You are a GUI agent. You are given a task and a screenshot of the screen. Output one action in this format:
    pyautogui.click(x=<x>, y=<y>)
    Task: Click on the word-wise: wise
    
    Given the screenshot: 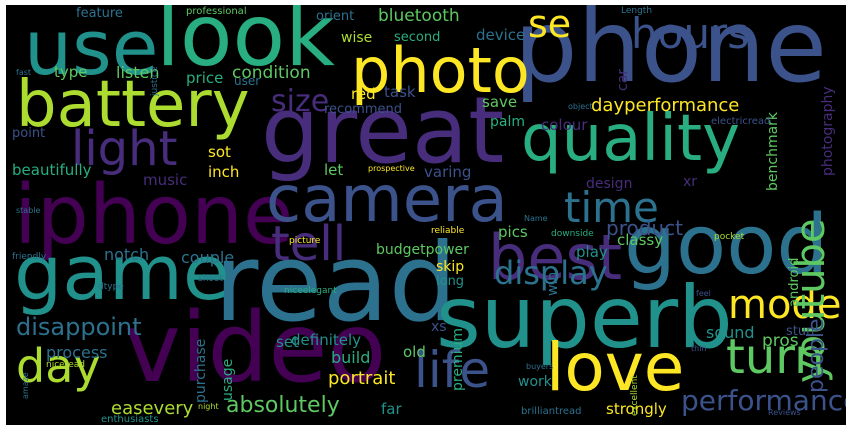 What is the action you would take?
    pyautogui.click(x=357, y=38)
    